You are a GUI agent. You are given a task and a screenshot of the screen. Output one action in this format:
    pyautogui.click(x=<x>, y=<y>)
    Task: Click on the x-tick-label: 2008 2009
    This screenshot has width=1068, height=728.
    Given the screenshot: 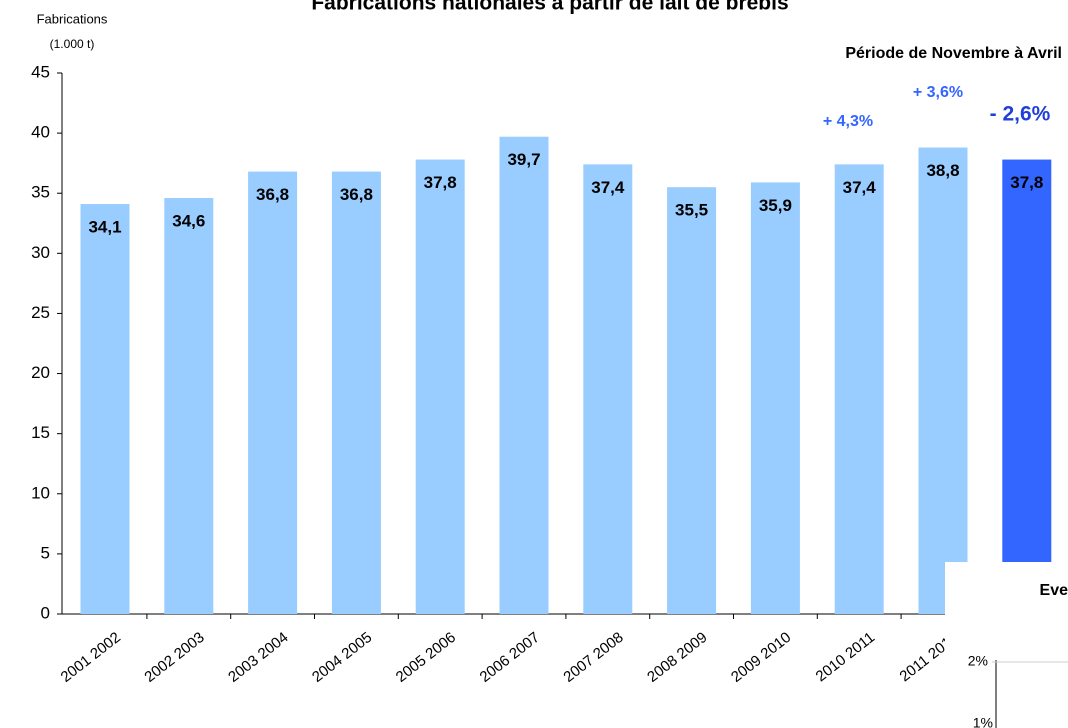 What is the action you would take?
    pyautogui.click(x=677, y=657)
    